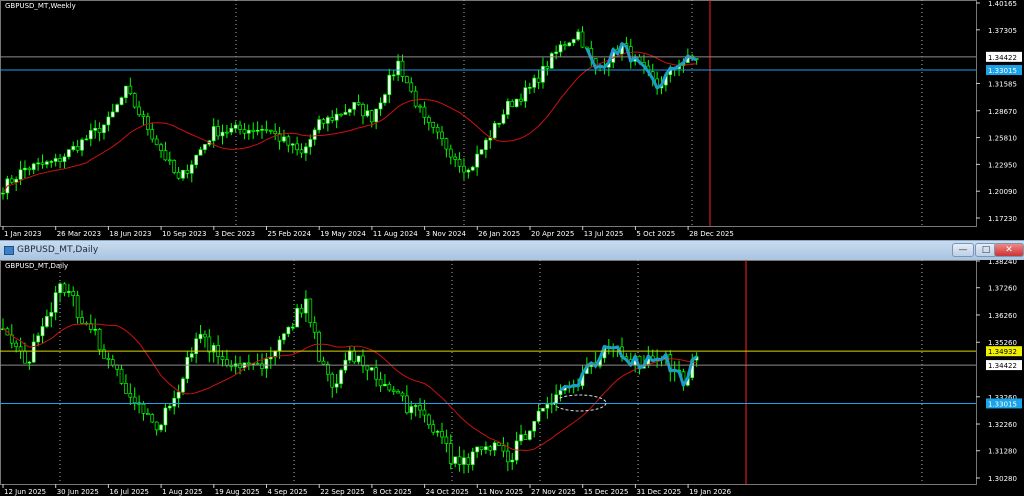 Image resolution: width=1024 pixels, height=496 pixels. I want to click on price-tick-label: 1.25810, so click(1002, 139).